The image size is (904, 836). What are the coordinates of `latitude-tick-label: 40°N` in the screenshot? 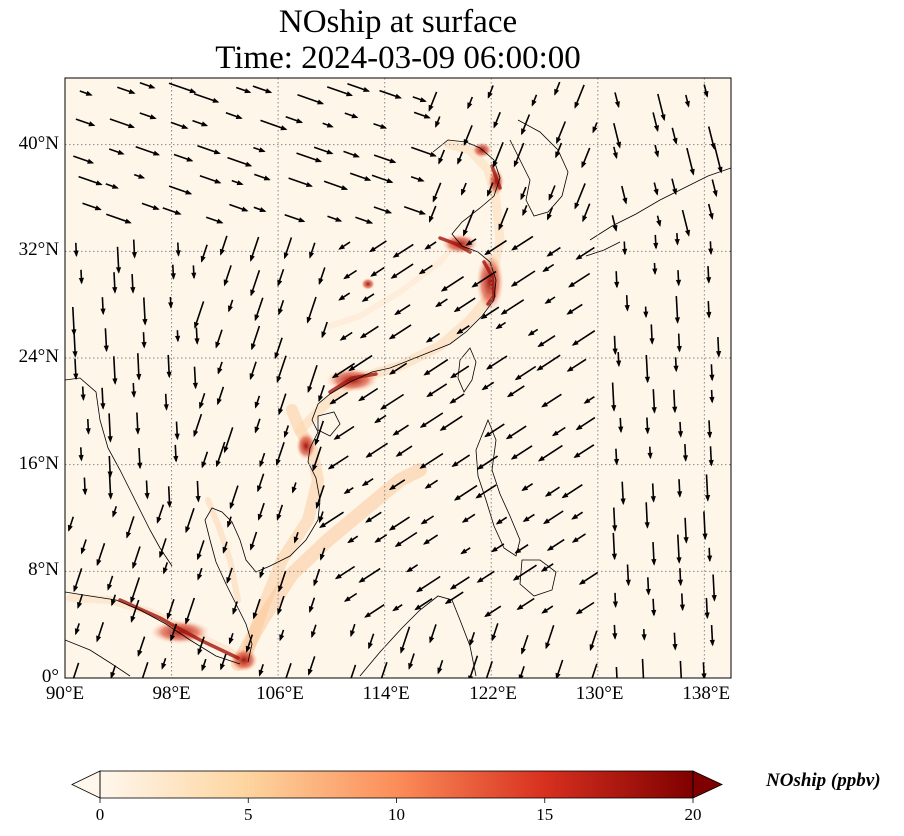 It's located at (38, 143).